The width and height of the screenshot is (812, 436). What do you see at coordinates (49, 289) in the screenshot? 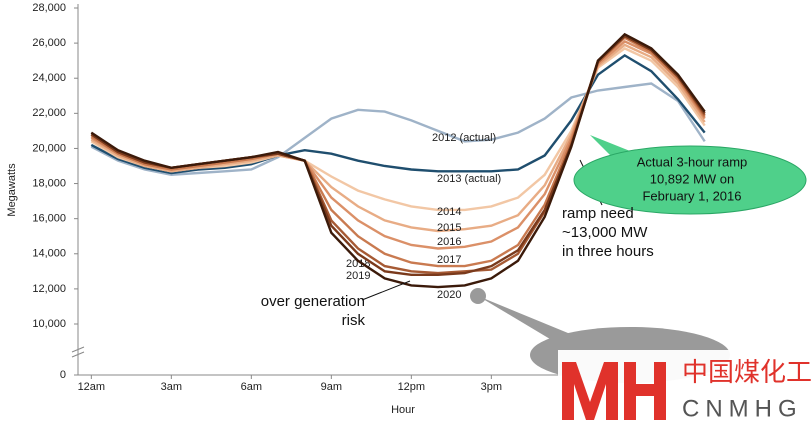
I see `y-tick-label: 12,000` at bounding box center [49, 289].